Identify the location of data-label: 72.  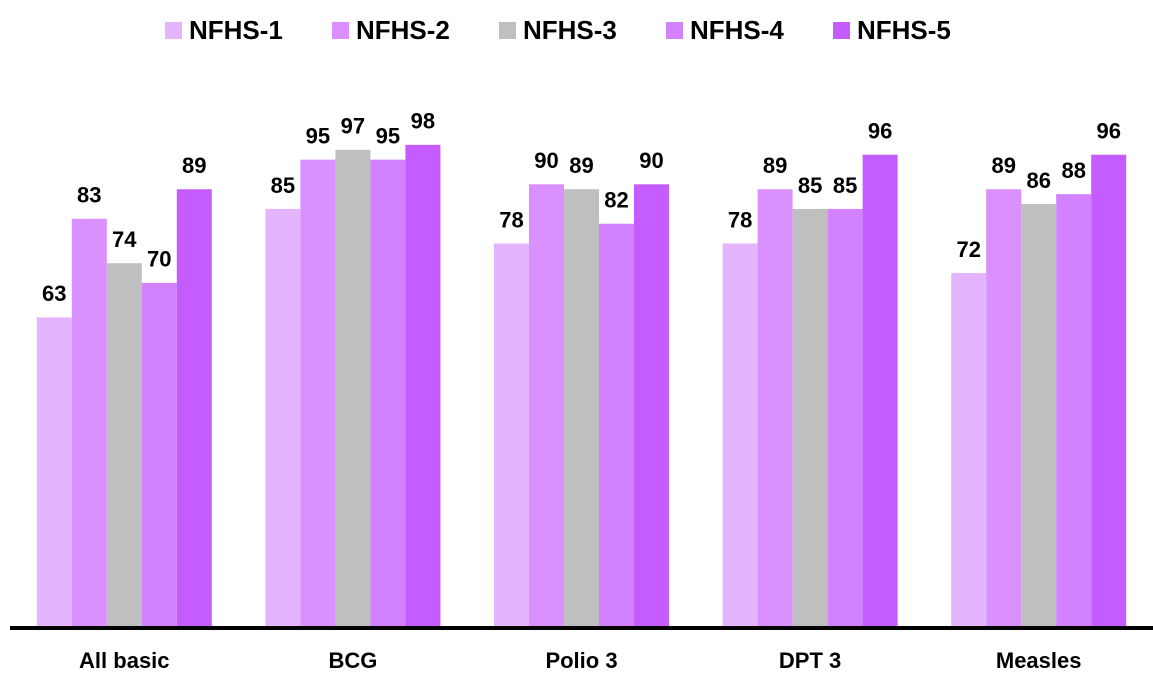
(968, 249).